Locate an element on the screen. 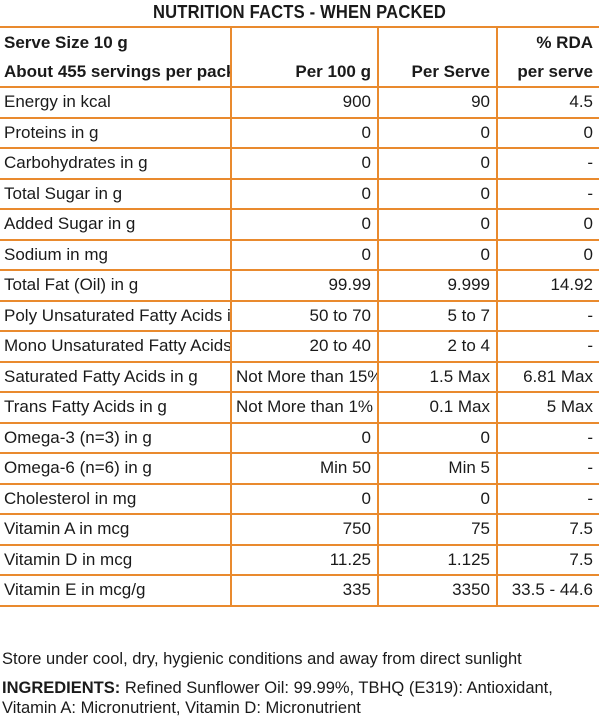 Image resolution: width=599 pixels, height=720 pixels. nutrient-name: Proteins in g is located at coordinates (116, 132).